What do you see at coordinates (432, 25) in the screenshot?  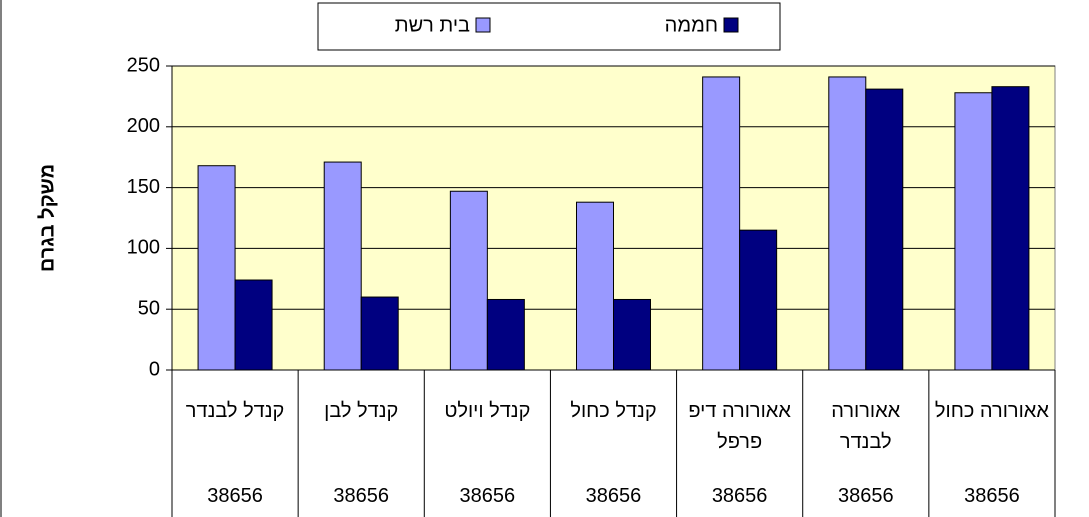 I see `legend-label: בית רשת` at bounding box center [432, 25].